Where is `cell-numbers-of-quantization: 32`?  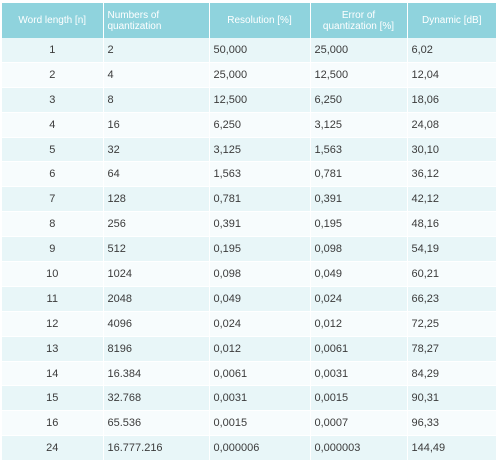
cell-numbers-of-quantization: 32 is located at coordinates (156, 150).